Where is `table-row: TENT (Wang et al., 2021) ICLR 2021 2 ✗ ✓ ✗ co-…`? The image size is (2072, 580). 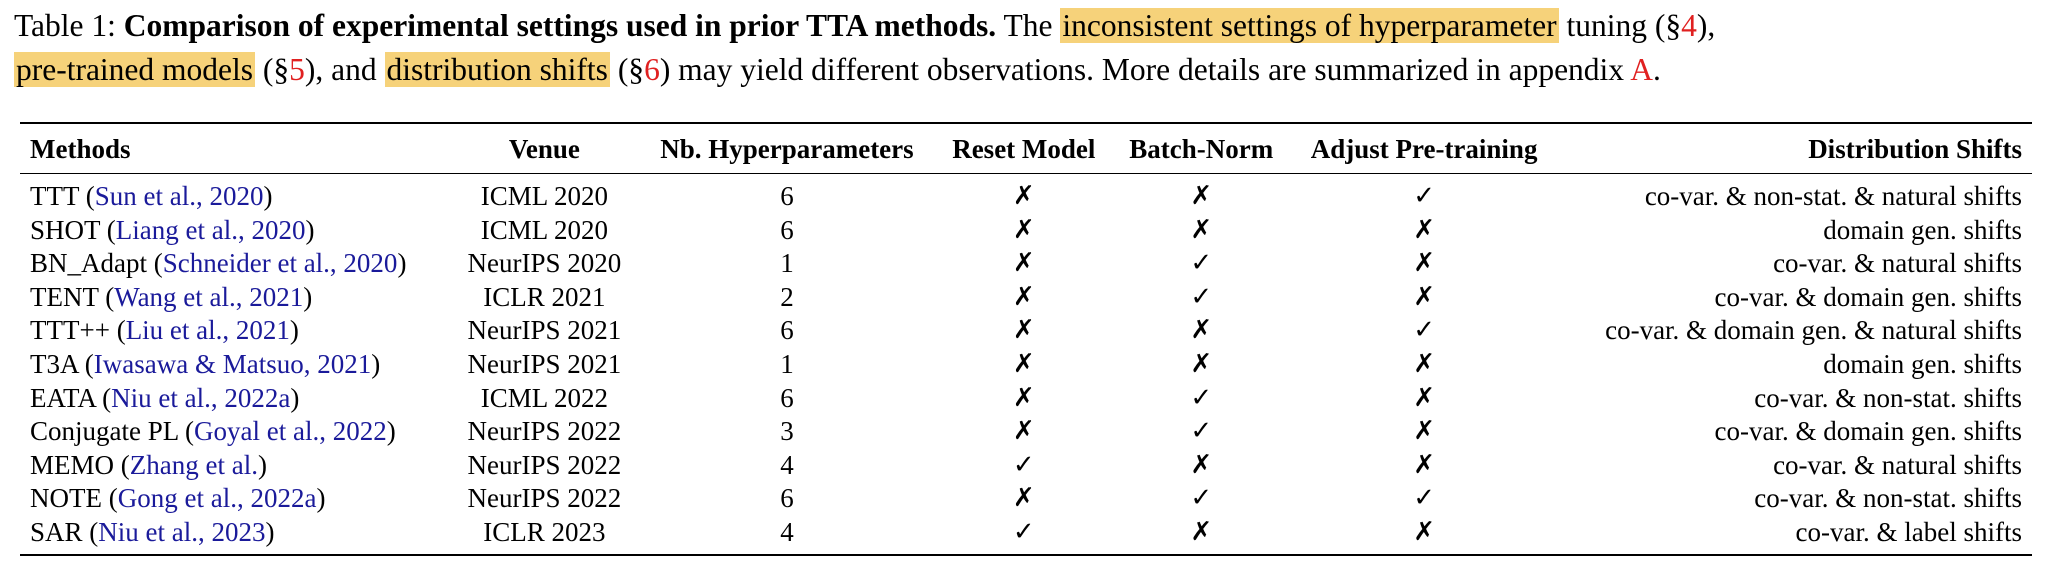 table-row: TENT (Wang et al., 2021) ICLR 2021 2 ✗ ✓ ✗ co-… is located at coordinates (1026, 298).